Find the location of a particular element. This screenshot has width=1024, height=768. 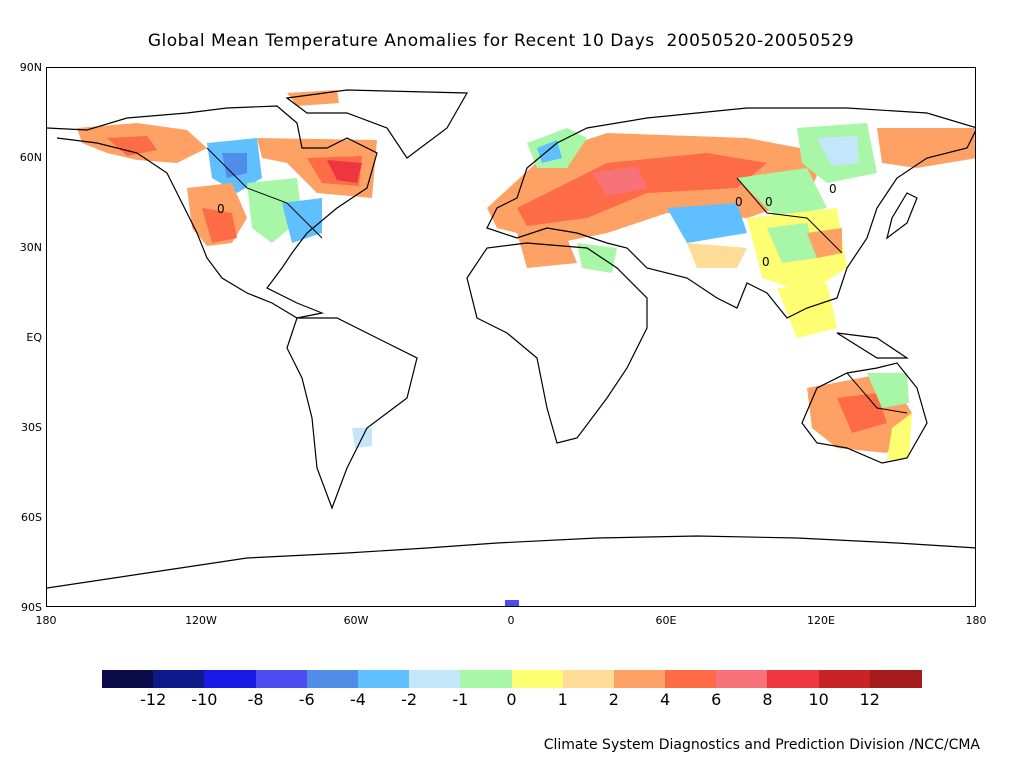

legend-label: -12 is located at coordinates (153, 699).